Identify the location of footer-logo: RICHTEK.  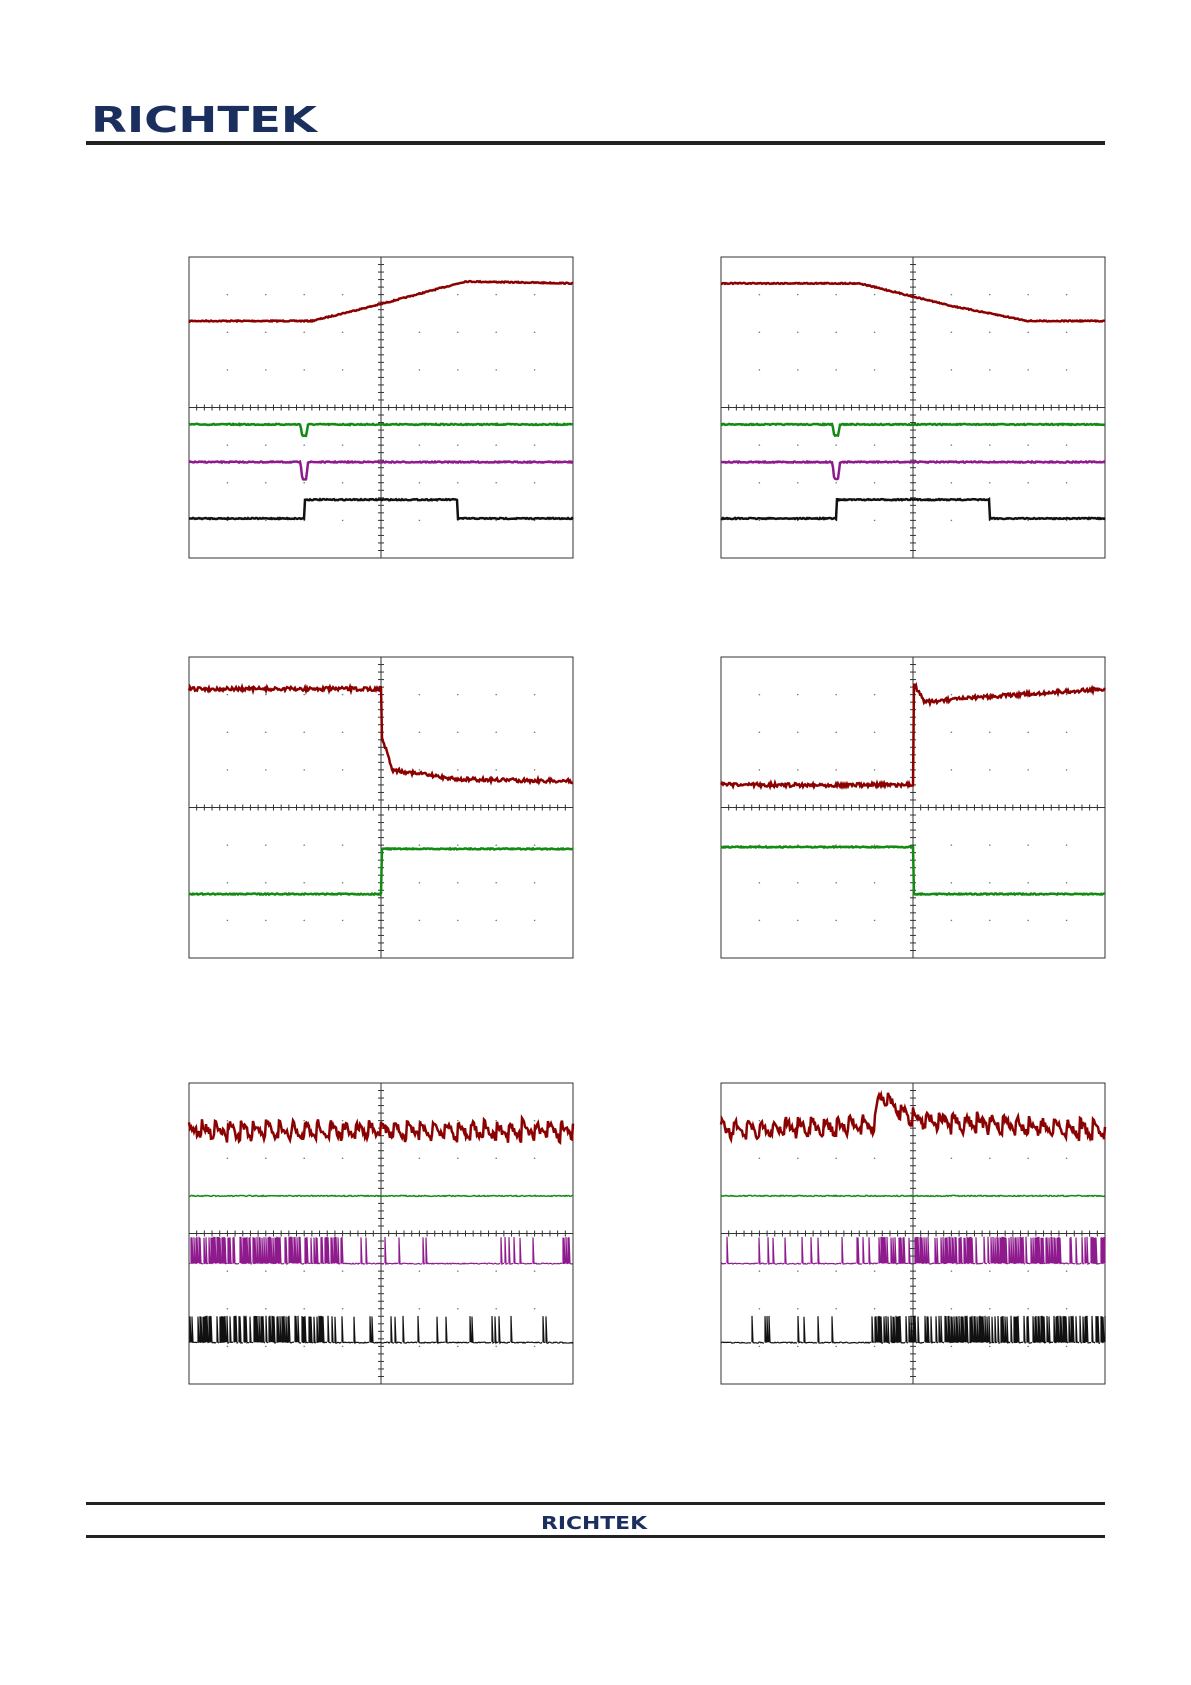
(594, 1523).